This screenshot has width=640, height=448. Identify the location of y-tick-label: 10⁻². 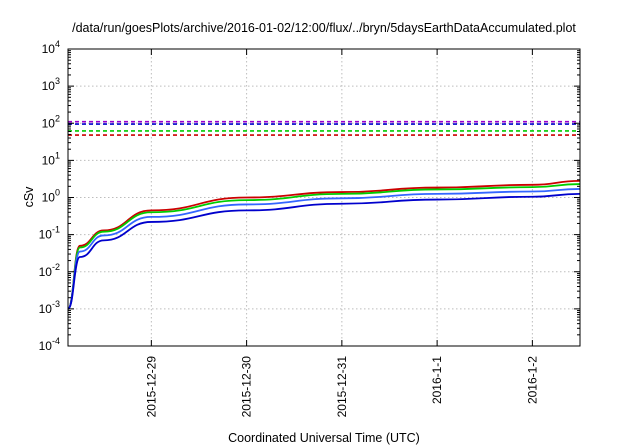
(49, 270).